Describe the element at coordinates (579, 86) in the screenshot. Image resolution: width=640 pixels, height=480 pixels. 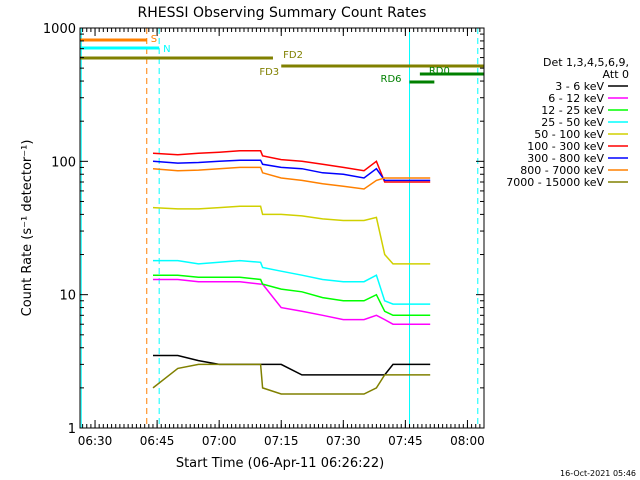
I see `legend-label: 3 - 6 keV` at that location.